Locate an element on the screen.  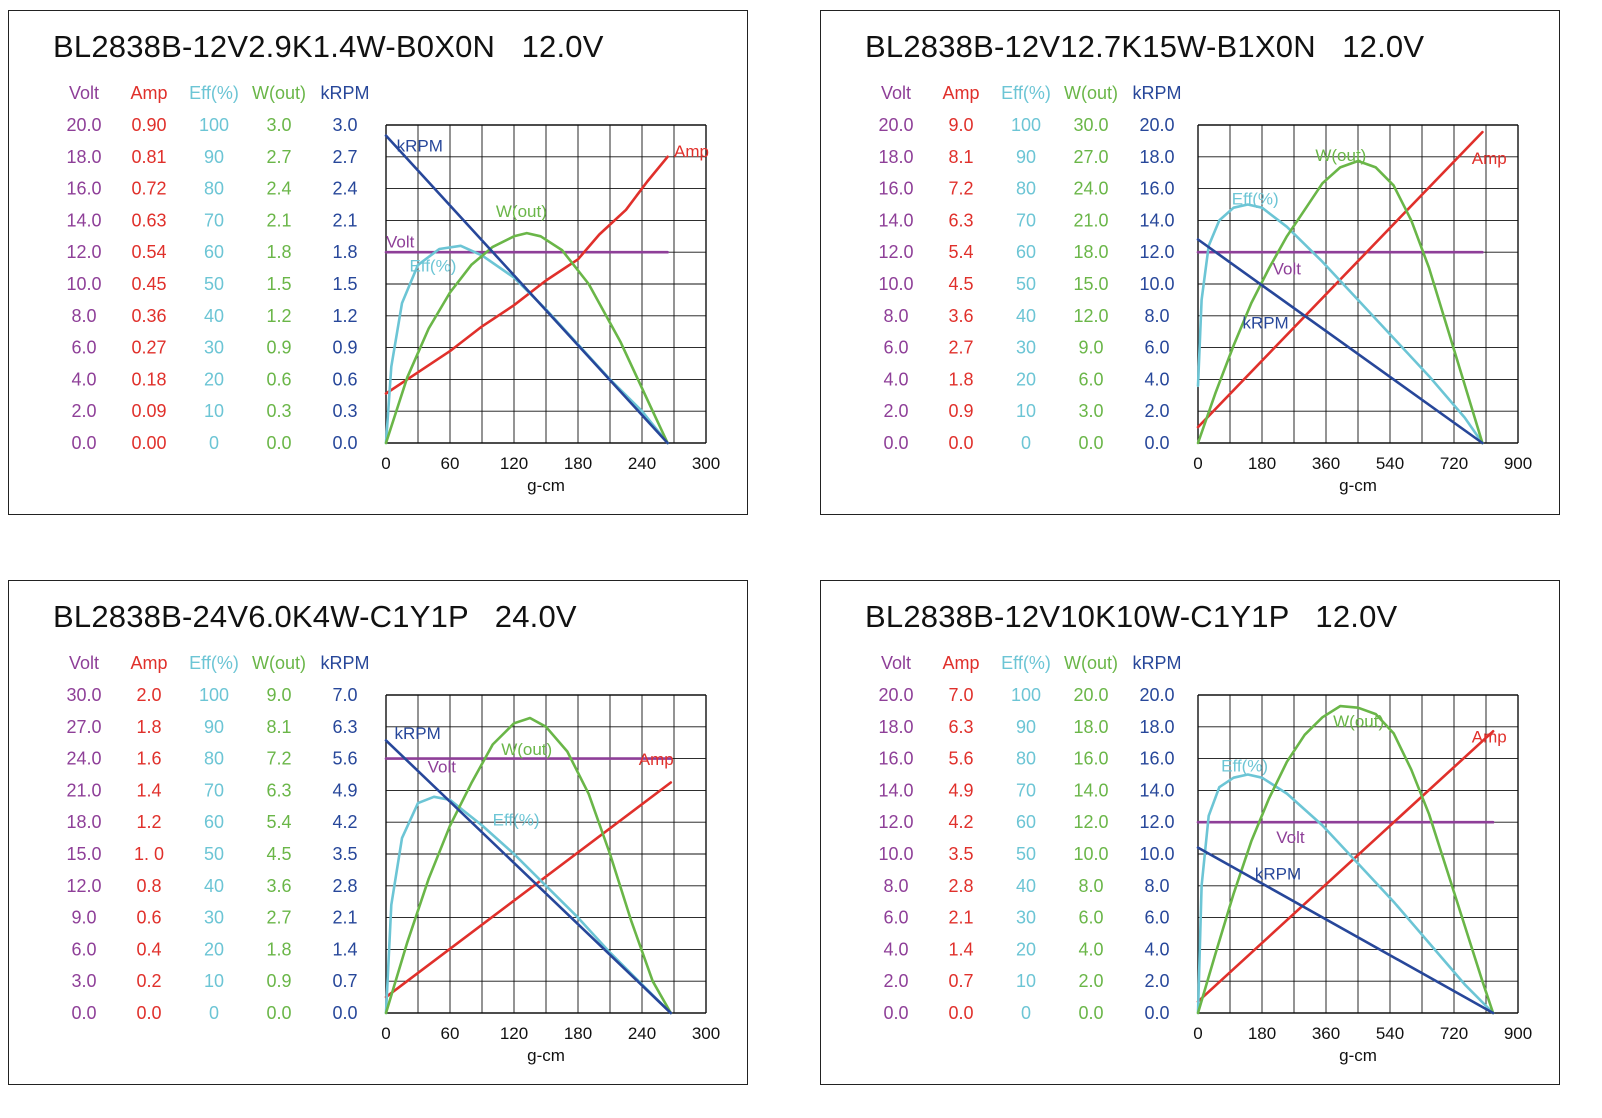
series-line-amp is located at coordinates (528, 890).